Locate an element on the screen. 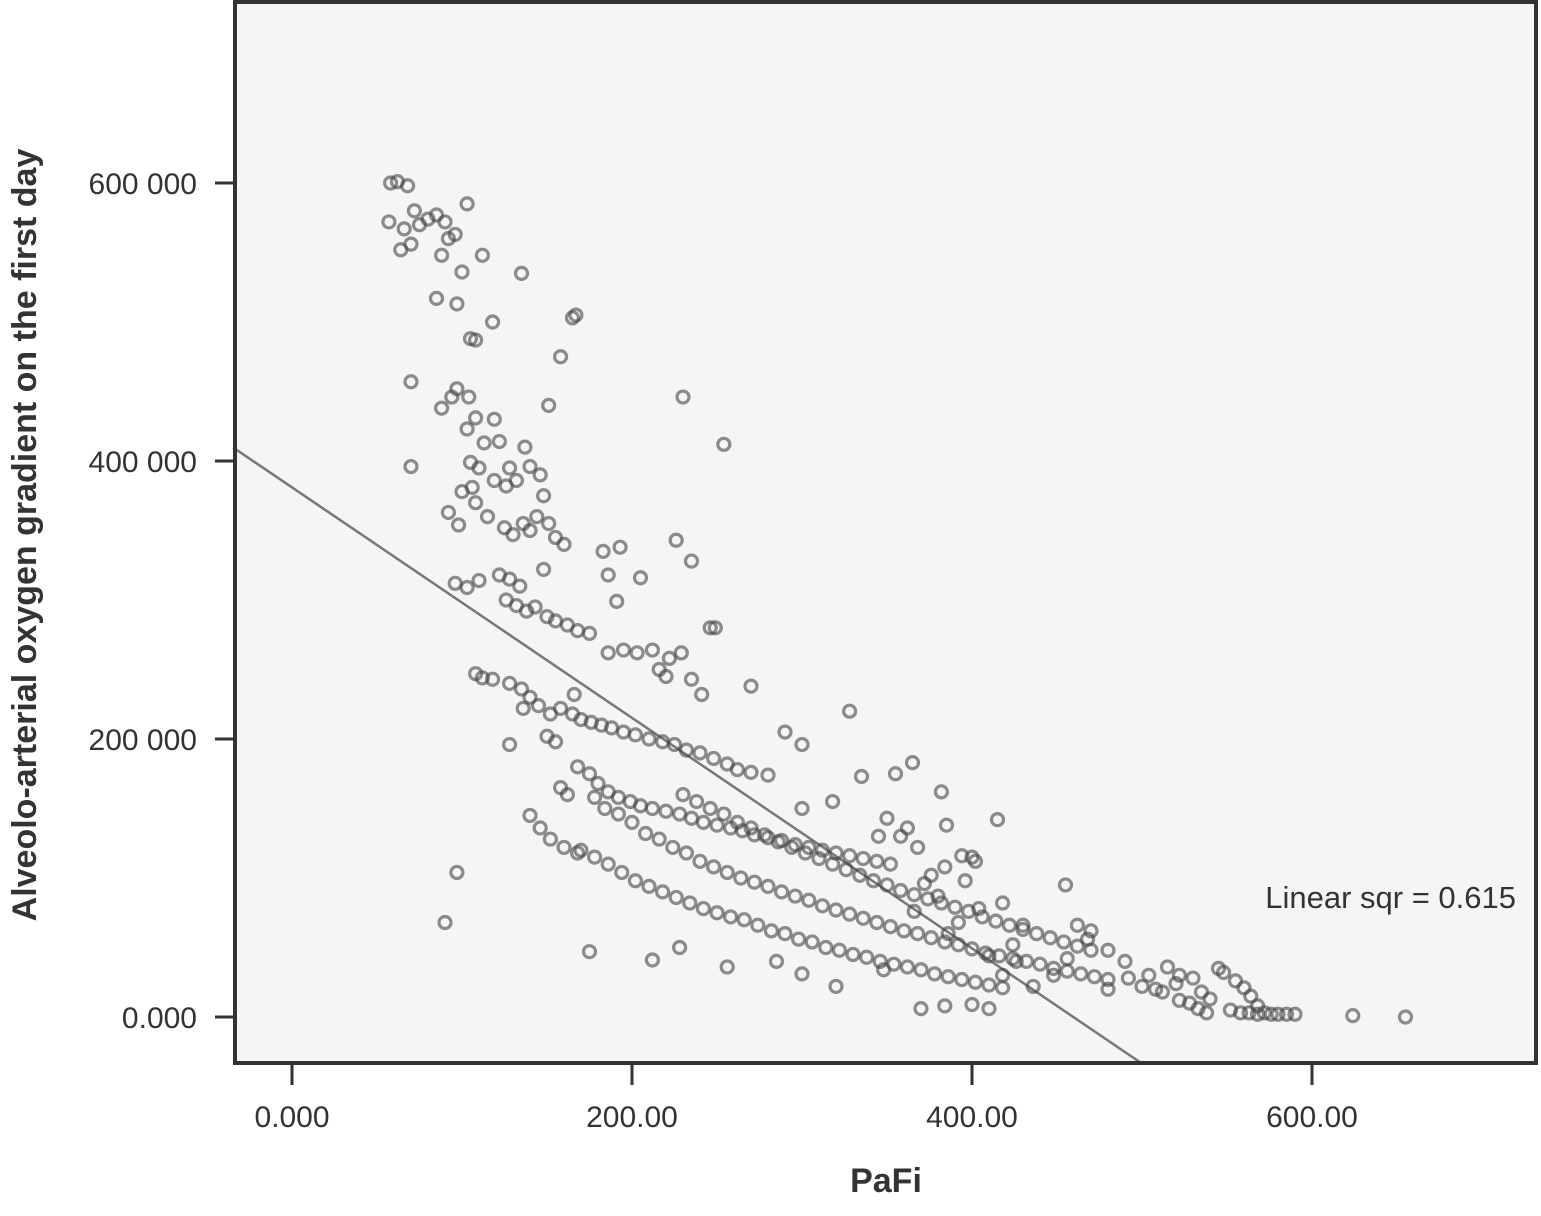 The image size is (1541, 1216). y-tick-label: 0.000 is located at coordinates (159, 1018).